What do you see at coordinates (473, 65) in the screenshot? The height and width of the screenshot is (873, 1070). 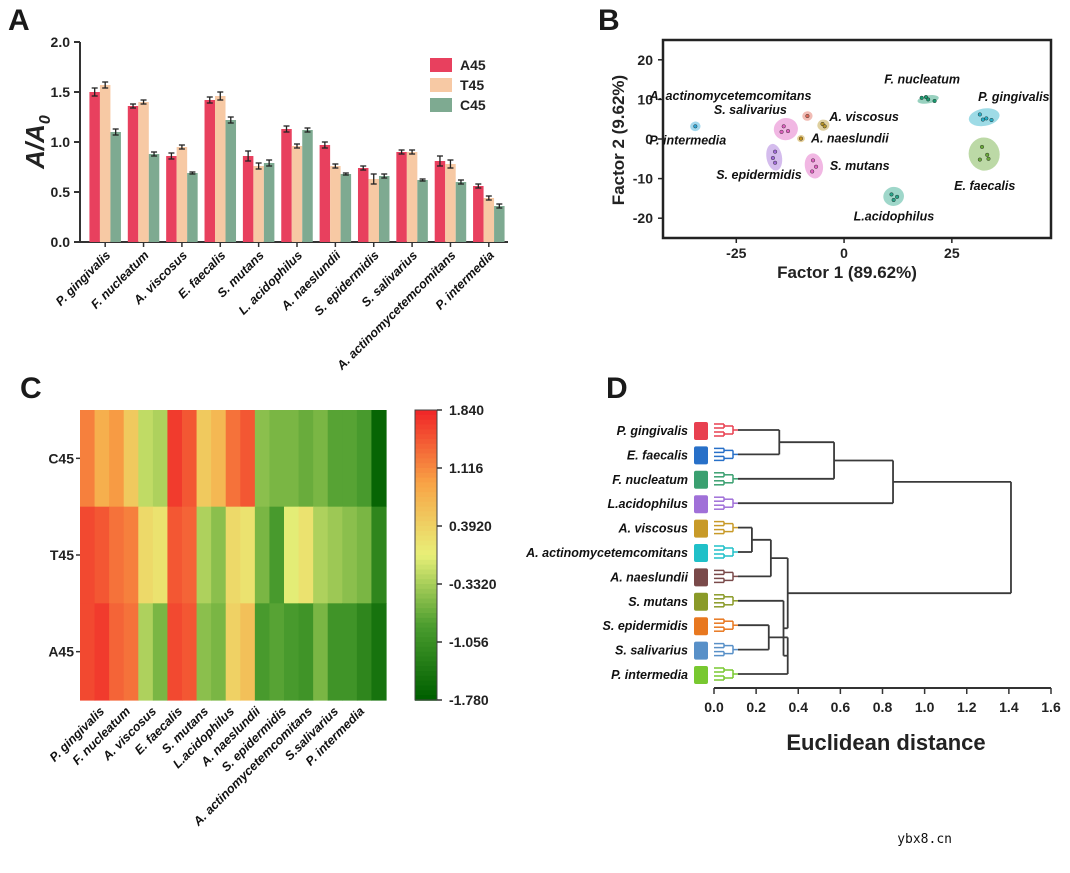 I see `legend-label-a45: A45` at bounding box center [473, 65].